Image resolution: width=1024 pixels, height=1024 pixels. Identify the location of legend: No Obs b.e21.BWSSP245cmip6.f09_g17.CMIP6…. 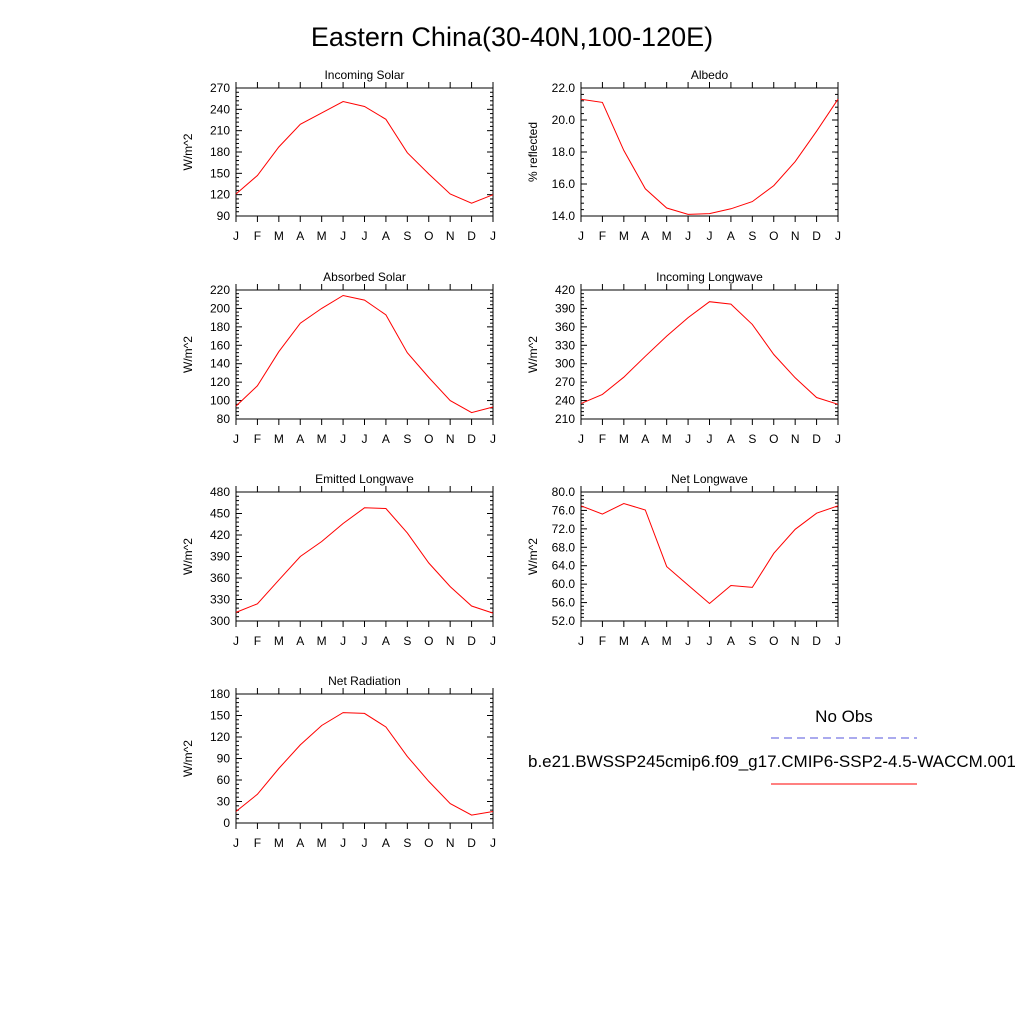
(772, 746).